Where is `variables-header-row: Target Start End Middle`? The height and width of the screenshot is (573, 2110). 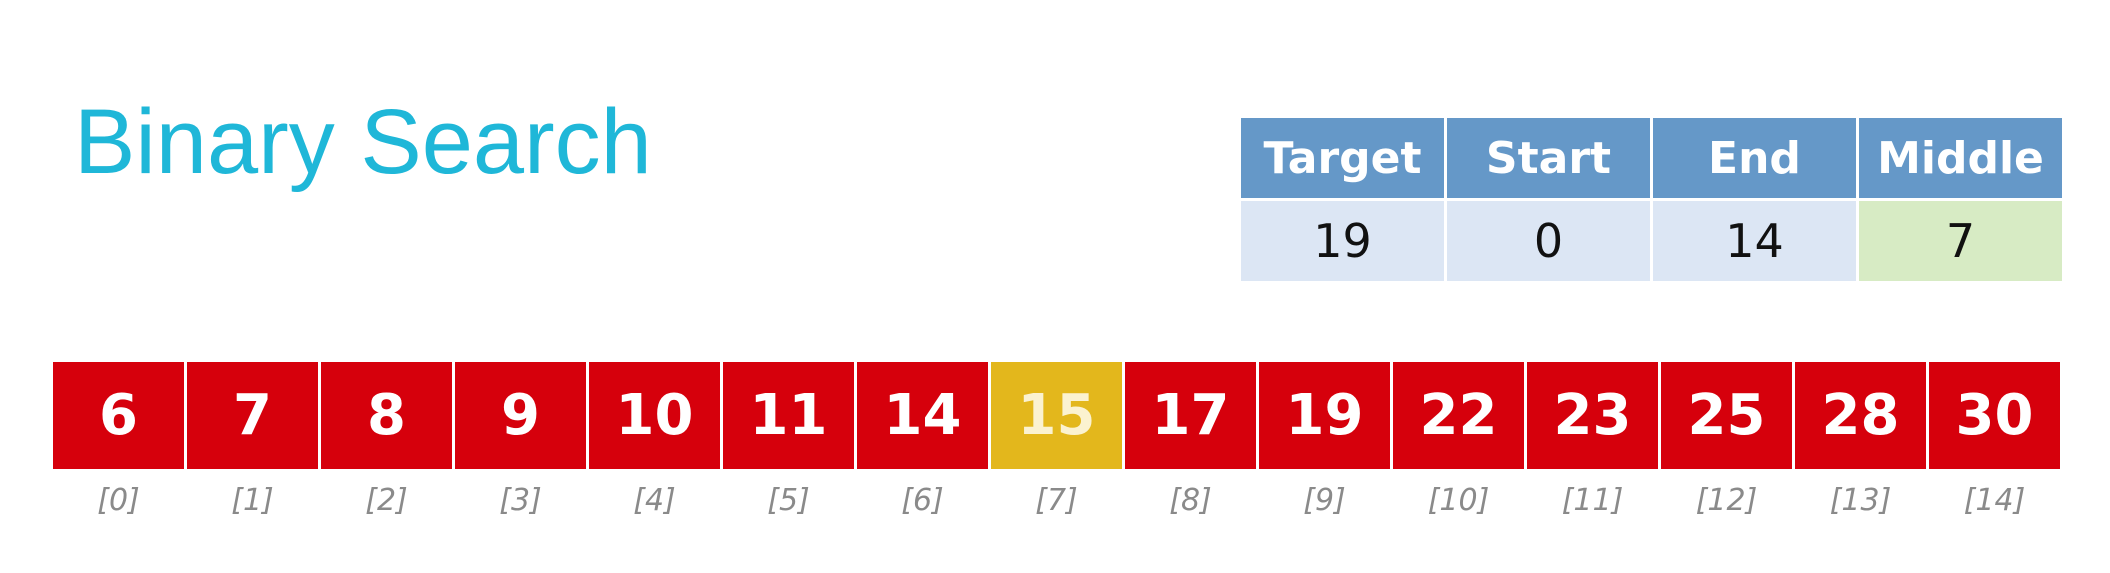
variables-header-row: Target Start End Middle is located at coordinates (1651, 158).